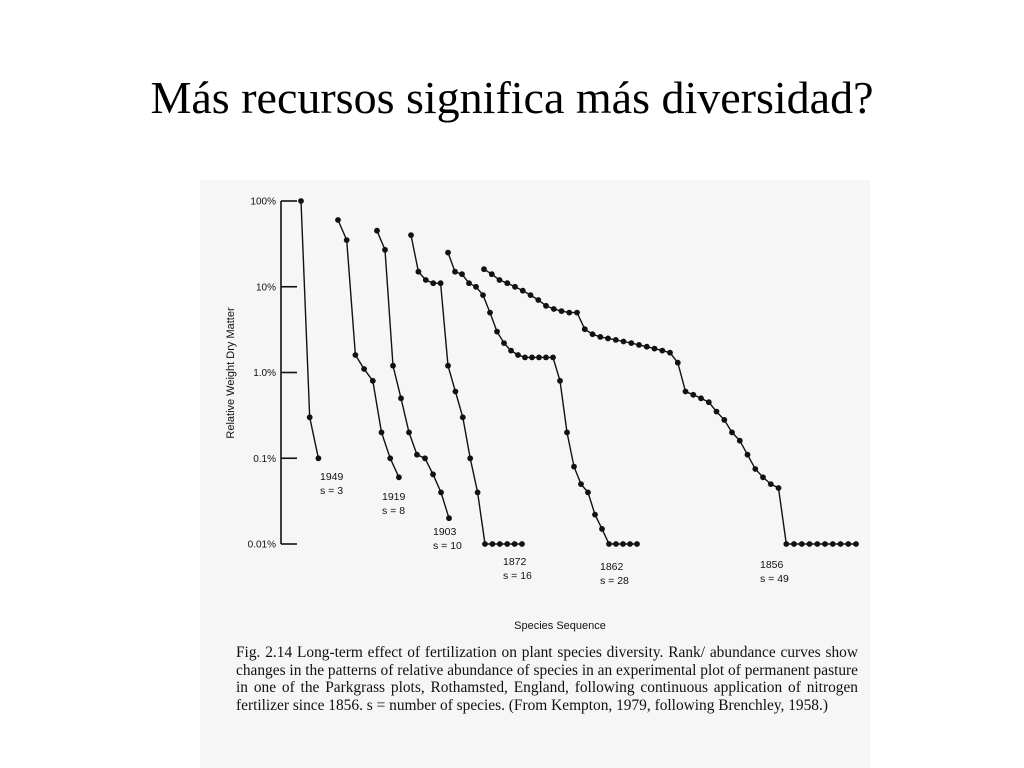  I want to click on series-year-label: 1919, so click(394, 497).